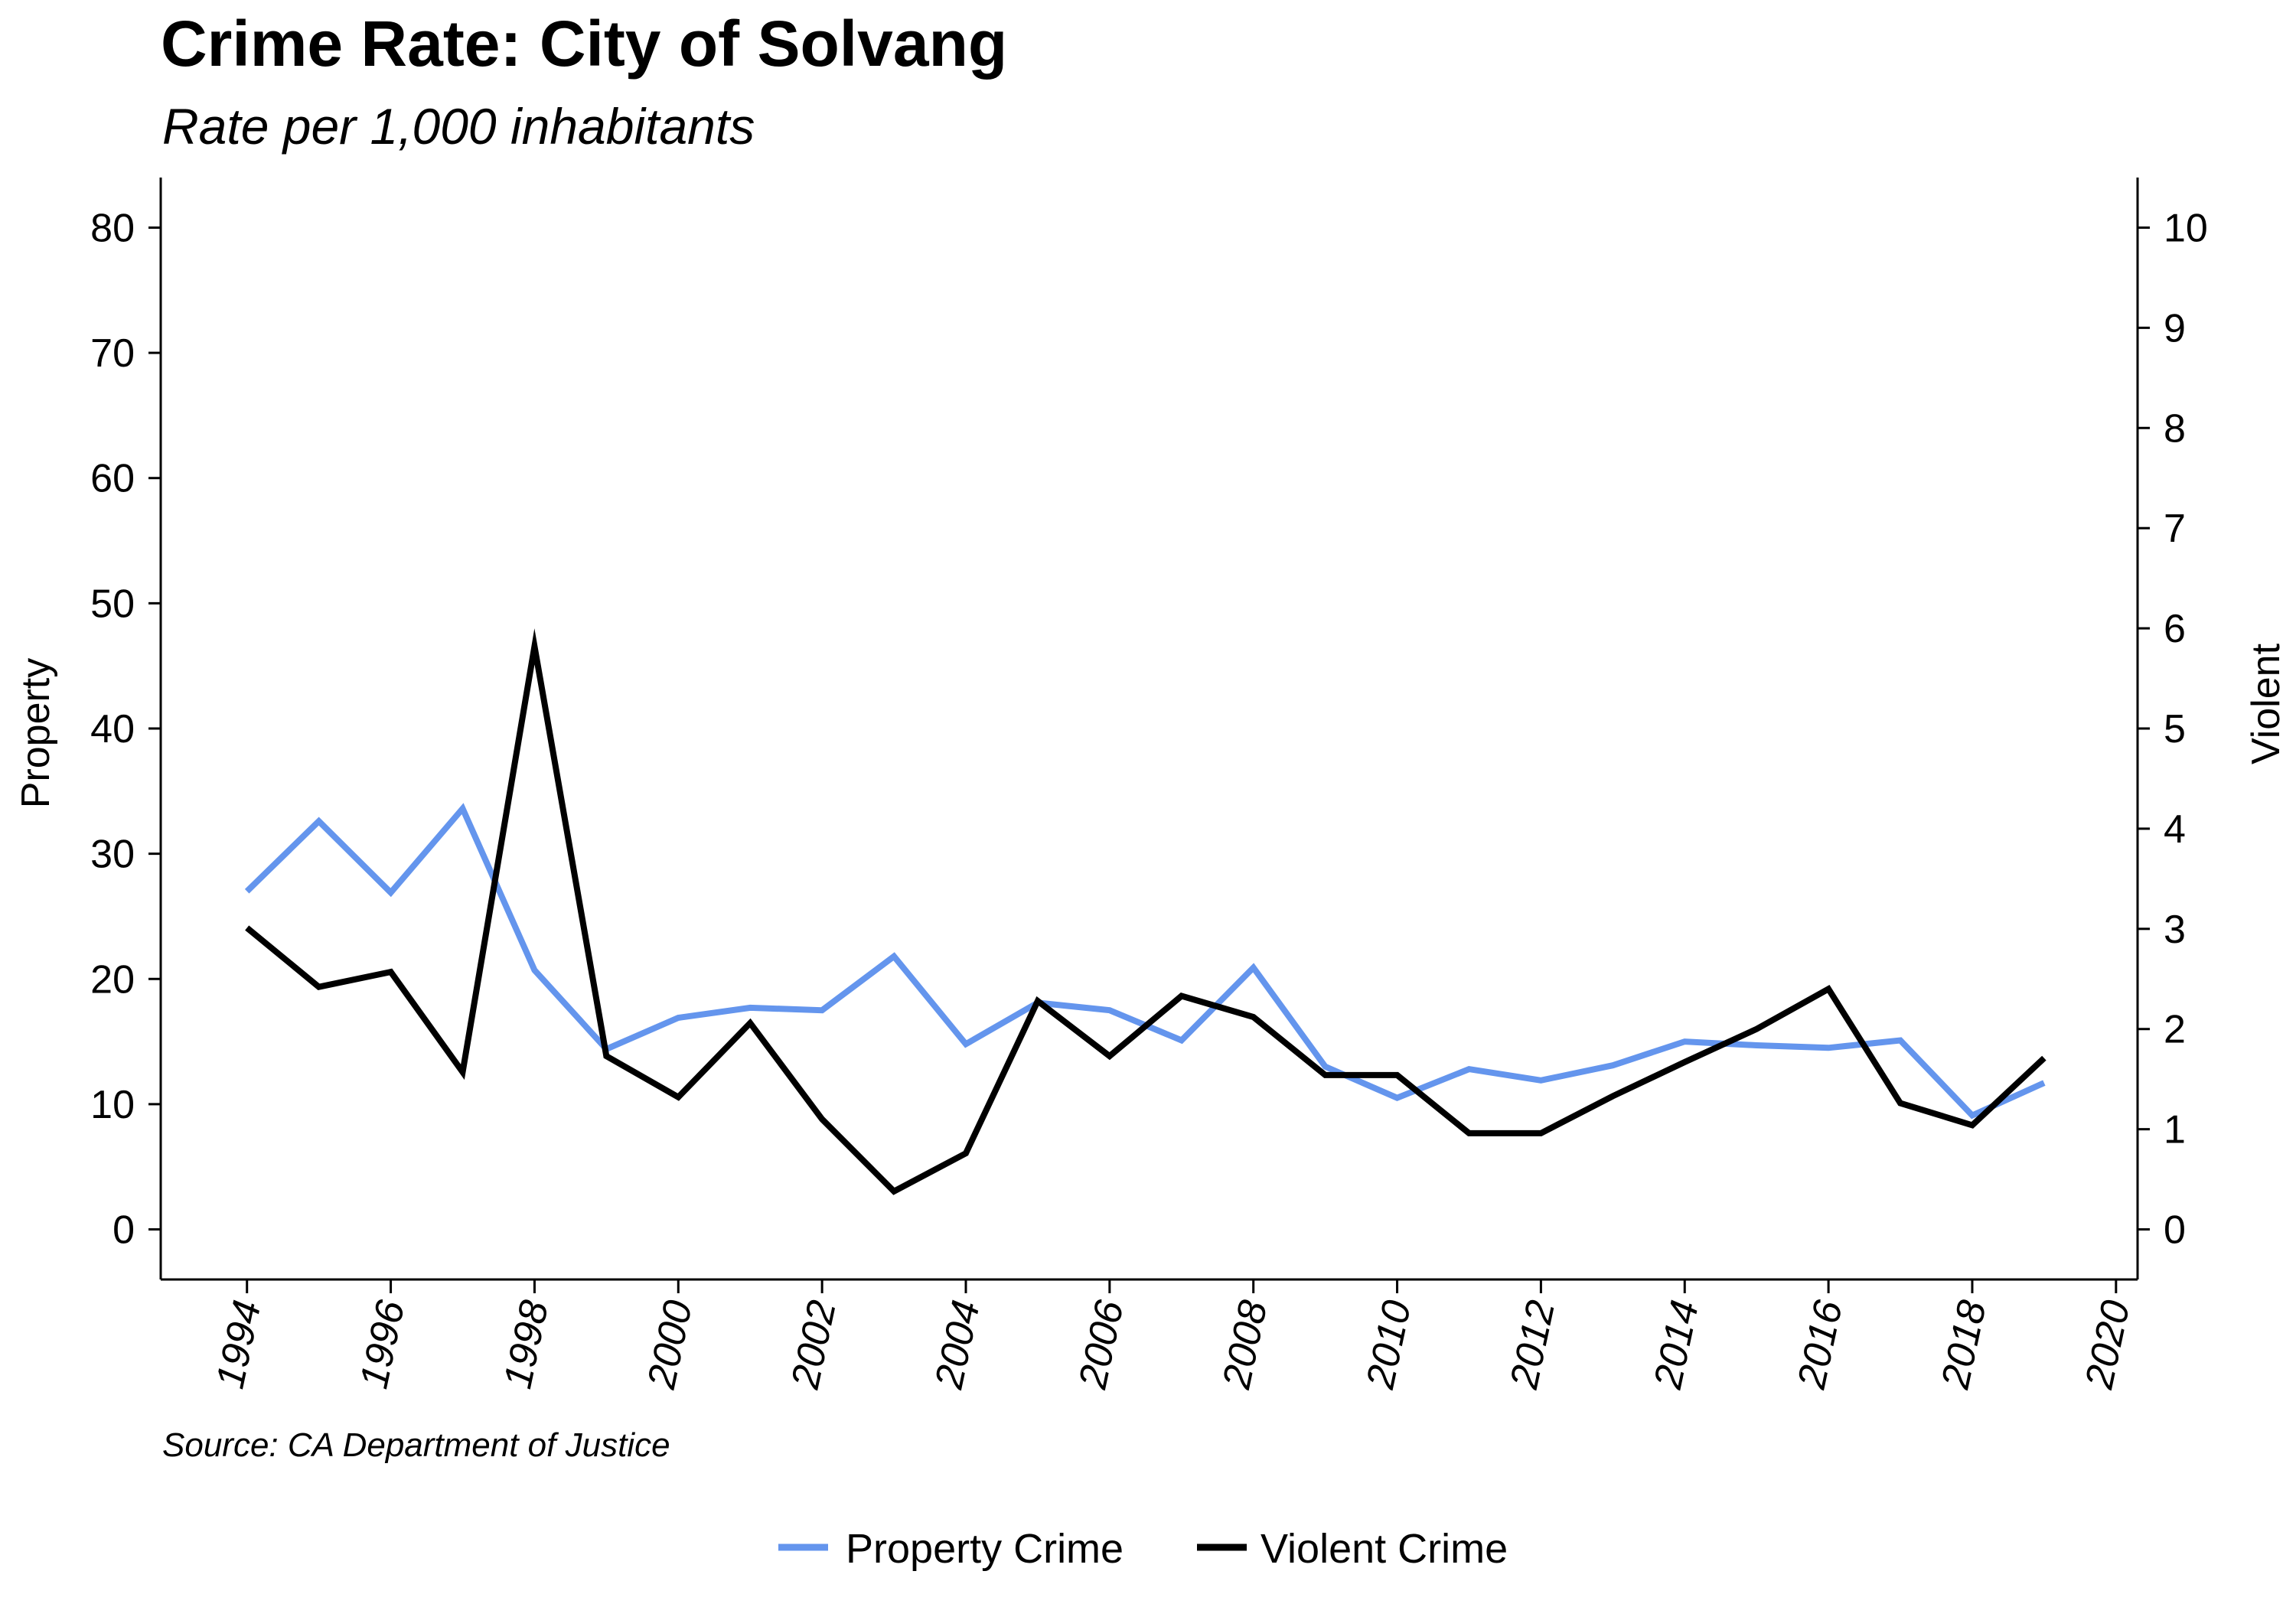 The image size is (2296, 1607). I want to click on left-tick-label: 70, so click(112, 353).